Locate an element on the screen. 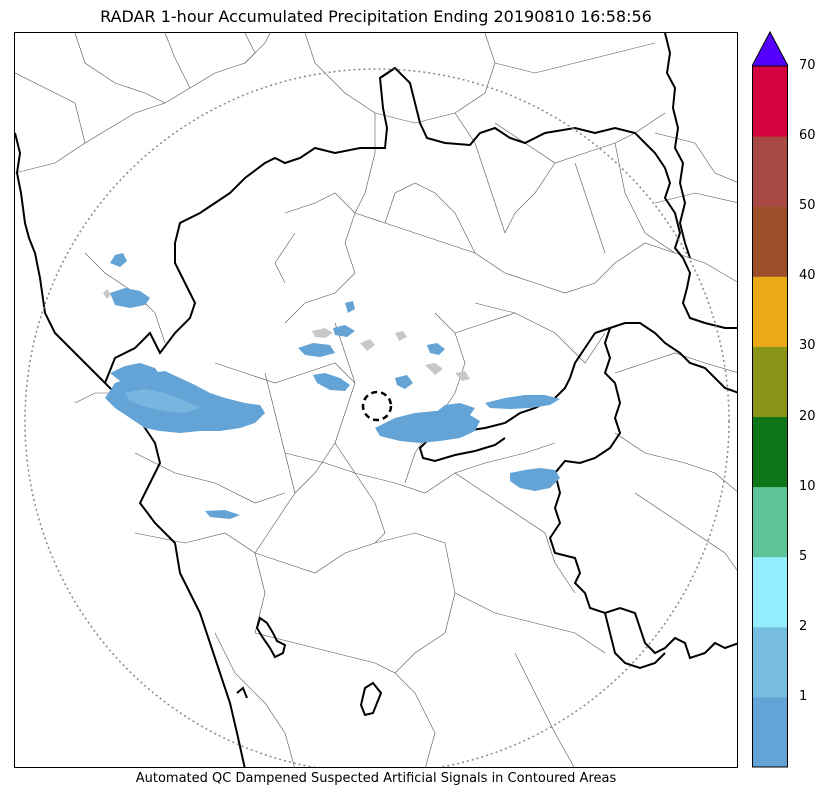  colorbar-tick-label: 2 is located at coordinates (803, 626).